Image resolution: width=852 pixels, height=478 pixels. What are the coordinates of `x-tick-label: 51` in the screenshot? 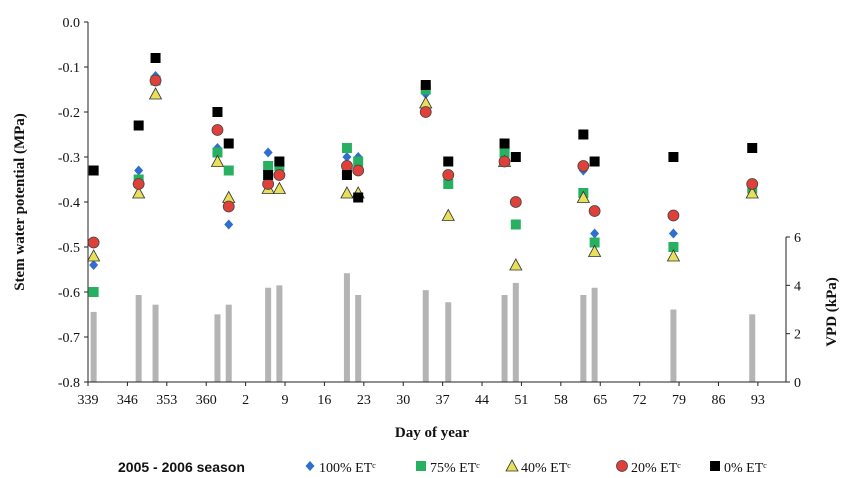 It's located at (521, 400).